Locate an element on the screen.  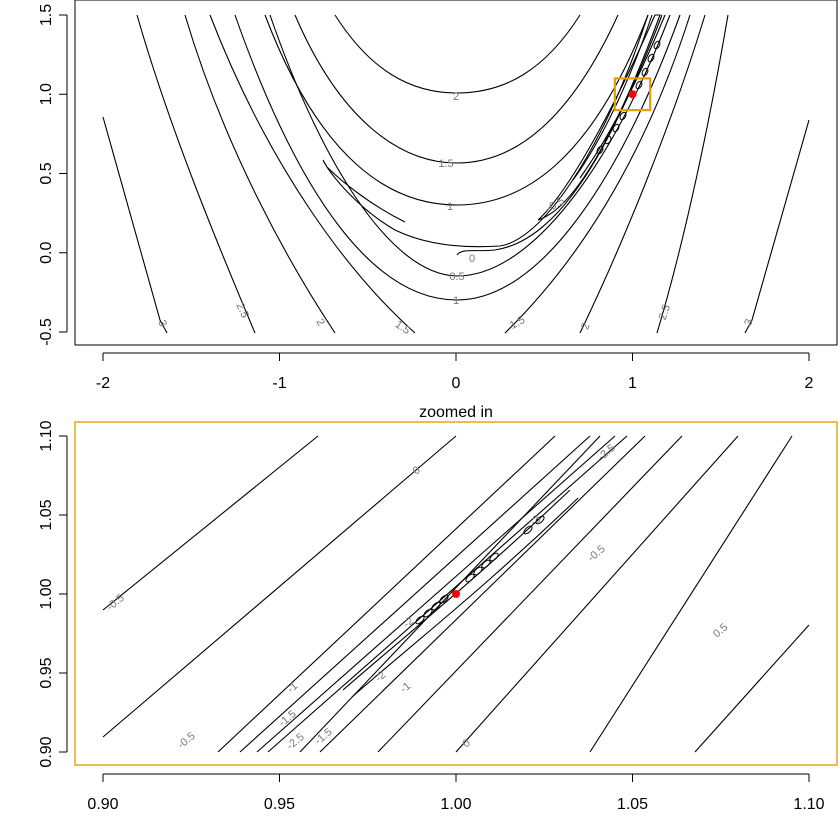
top-contour-label: 0 is located at coordinates (472, 259).